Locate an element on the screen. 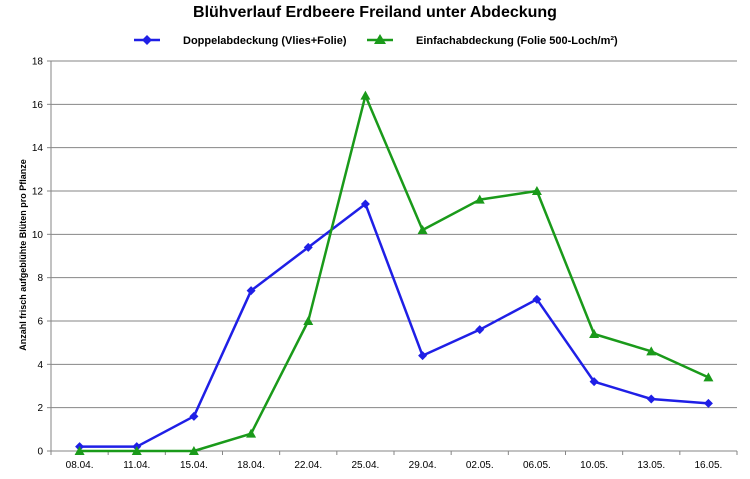 This screenshot has height=479, width=750. legend-entry-doppelabdeckung: Doppelabdeckung (Vlies+Folie) is located at coordinates (240, 41).